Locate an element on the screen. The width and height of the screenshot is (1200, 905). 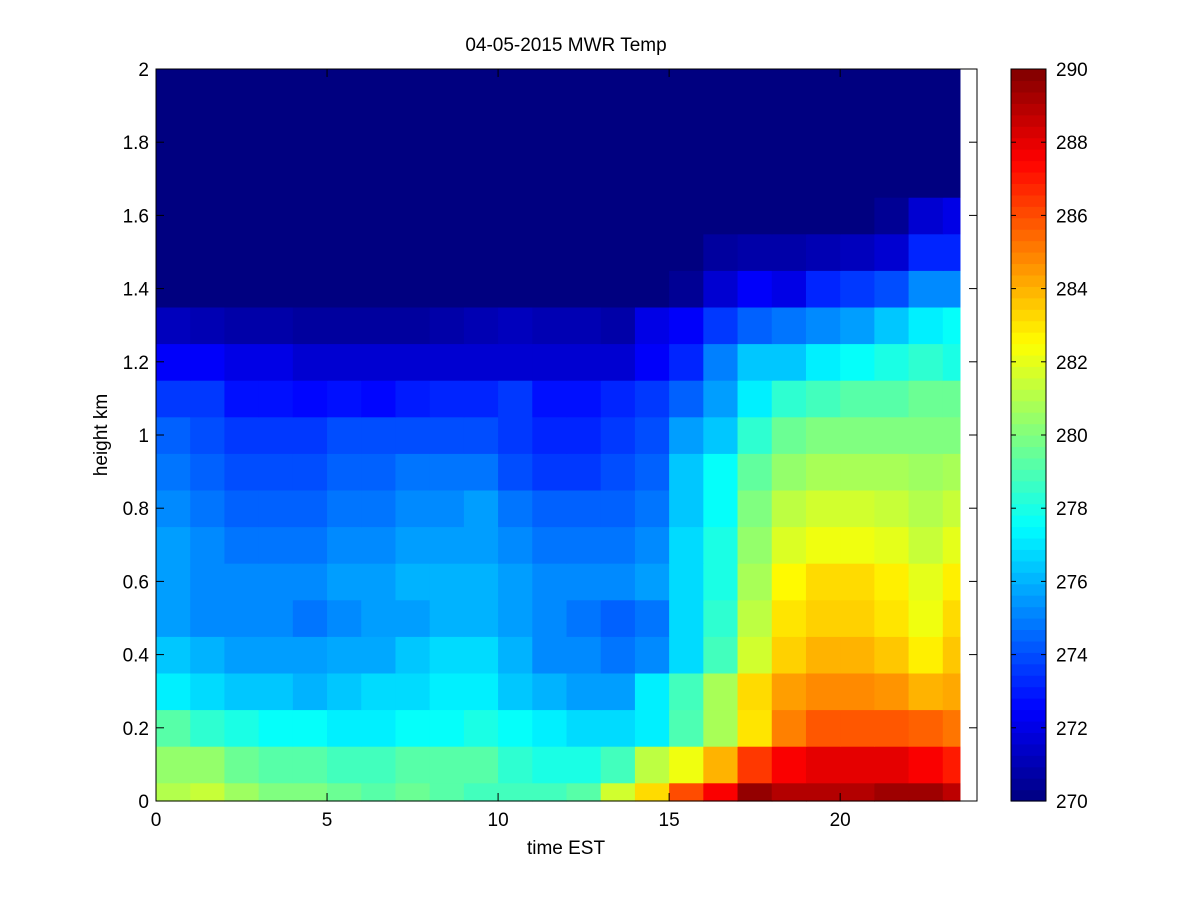
x-axis-label: time EST is located at coordinates (566, 848).